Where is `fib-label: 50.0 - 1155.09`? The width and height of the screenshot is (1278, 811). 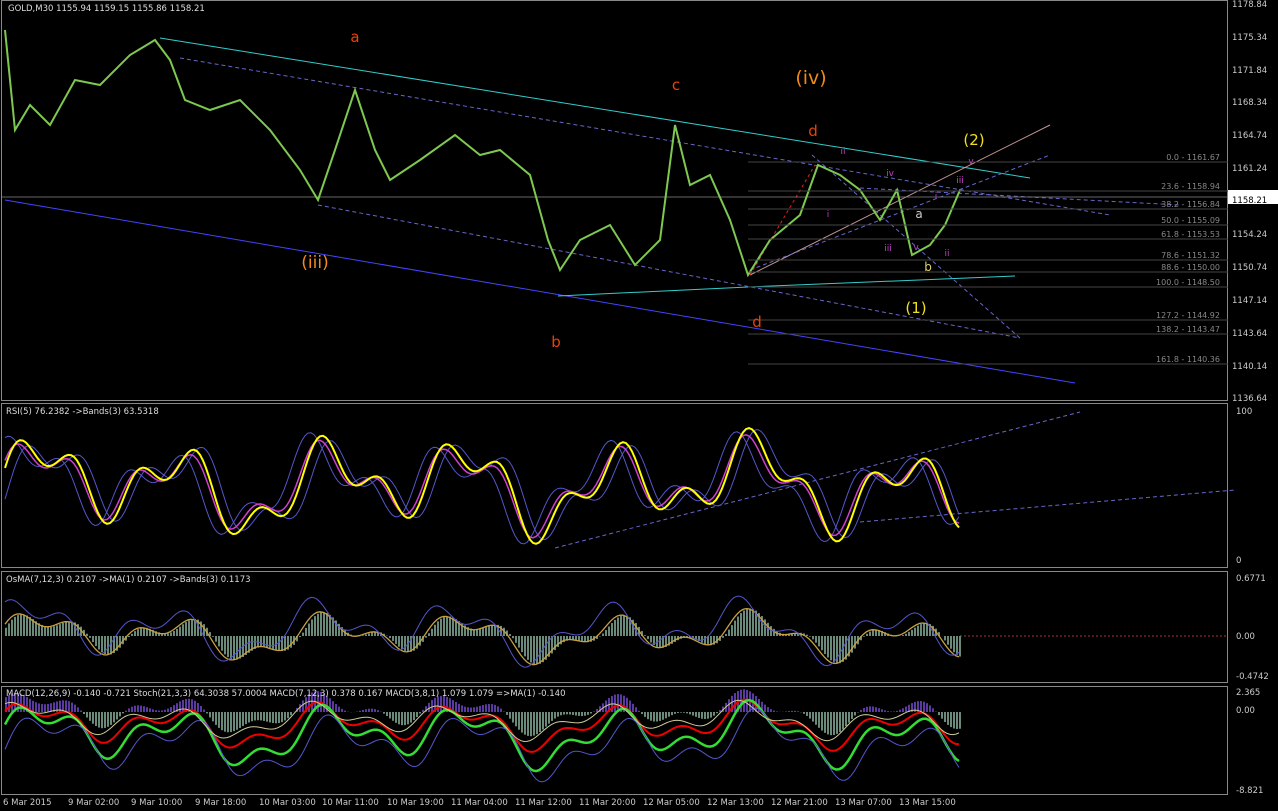 fib-label: 50.0 - 1155.09 is located at coordinates (1190, 220).